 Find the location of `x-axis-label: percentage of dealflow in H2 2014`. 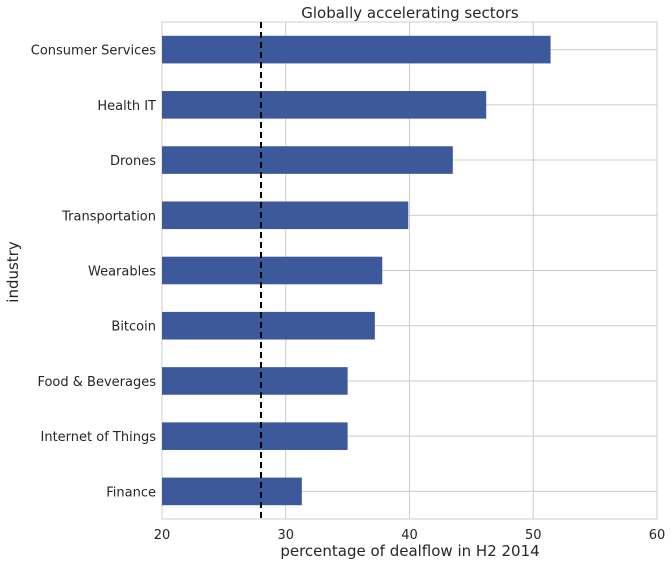

x-axis-label: percentage of dealflow in H2 2014 is located at coordinates (409, 551).